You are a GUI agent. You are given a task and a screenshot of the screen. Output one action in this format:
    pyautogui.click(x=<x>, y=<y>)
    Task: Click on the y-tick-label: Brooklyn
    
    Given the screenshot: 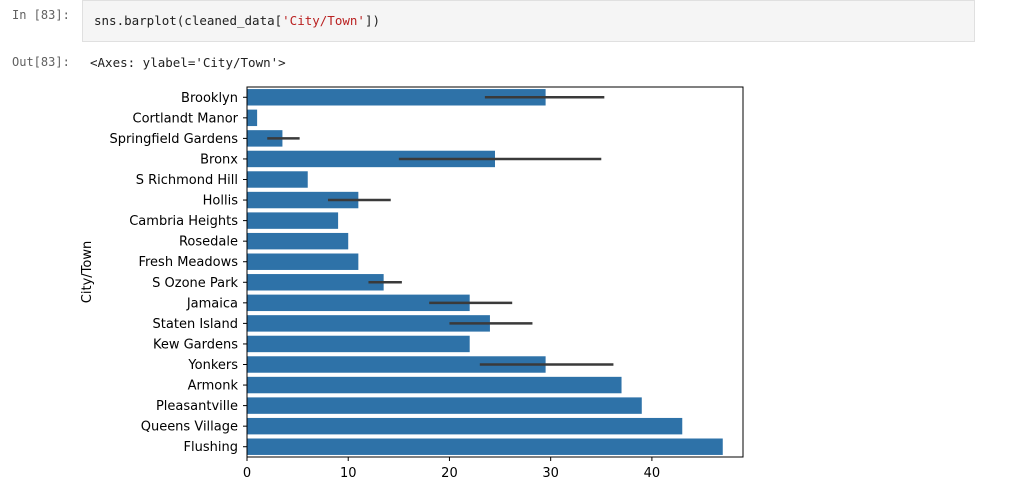 What is the action you would take?
    pyautogui.click(x=209, y=98)
    